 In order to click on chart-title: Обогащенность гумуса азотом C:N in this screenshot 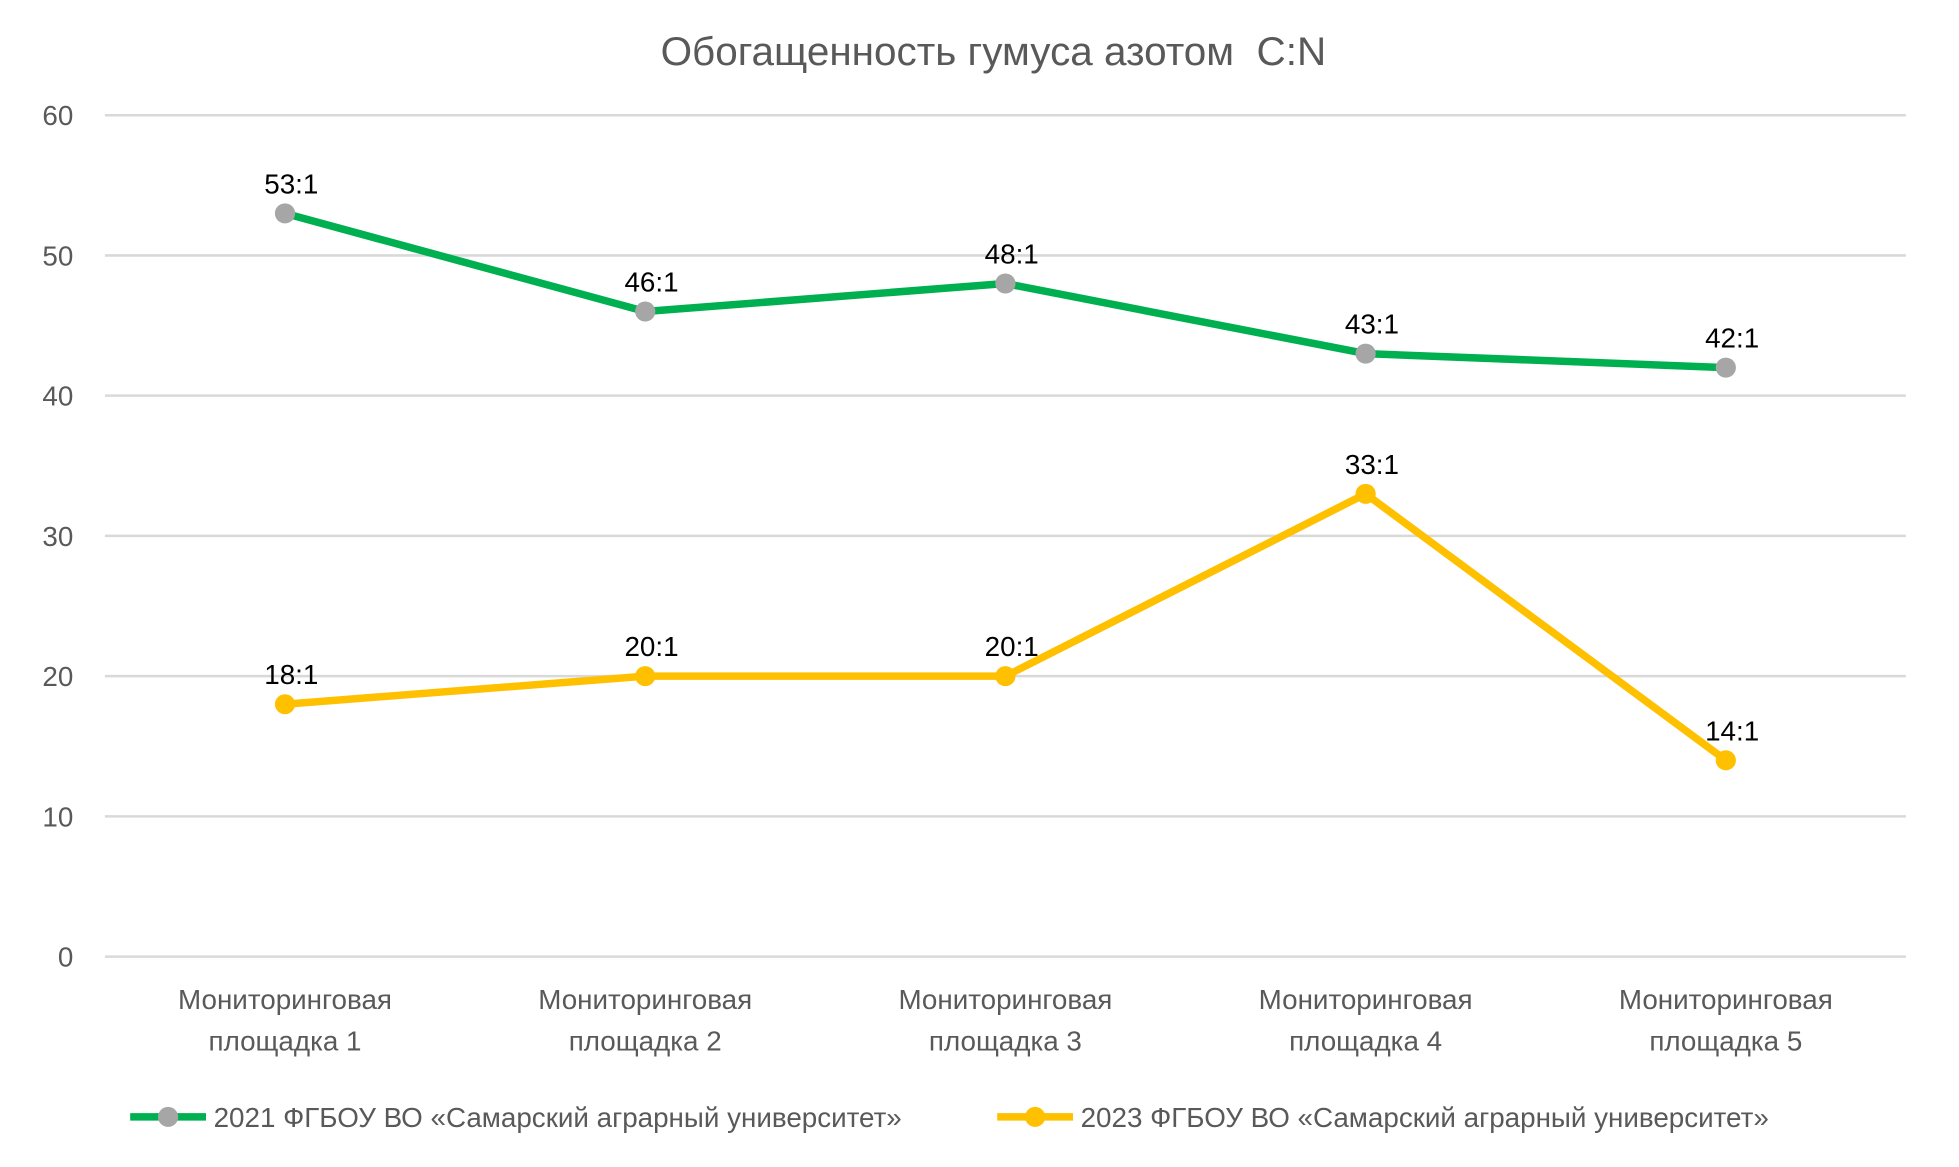, I will do `click(994, 51)`.